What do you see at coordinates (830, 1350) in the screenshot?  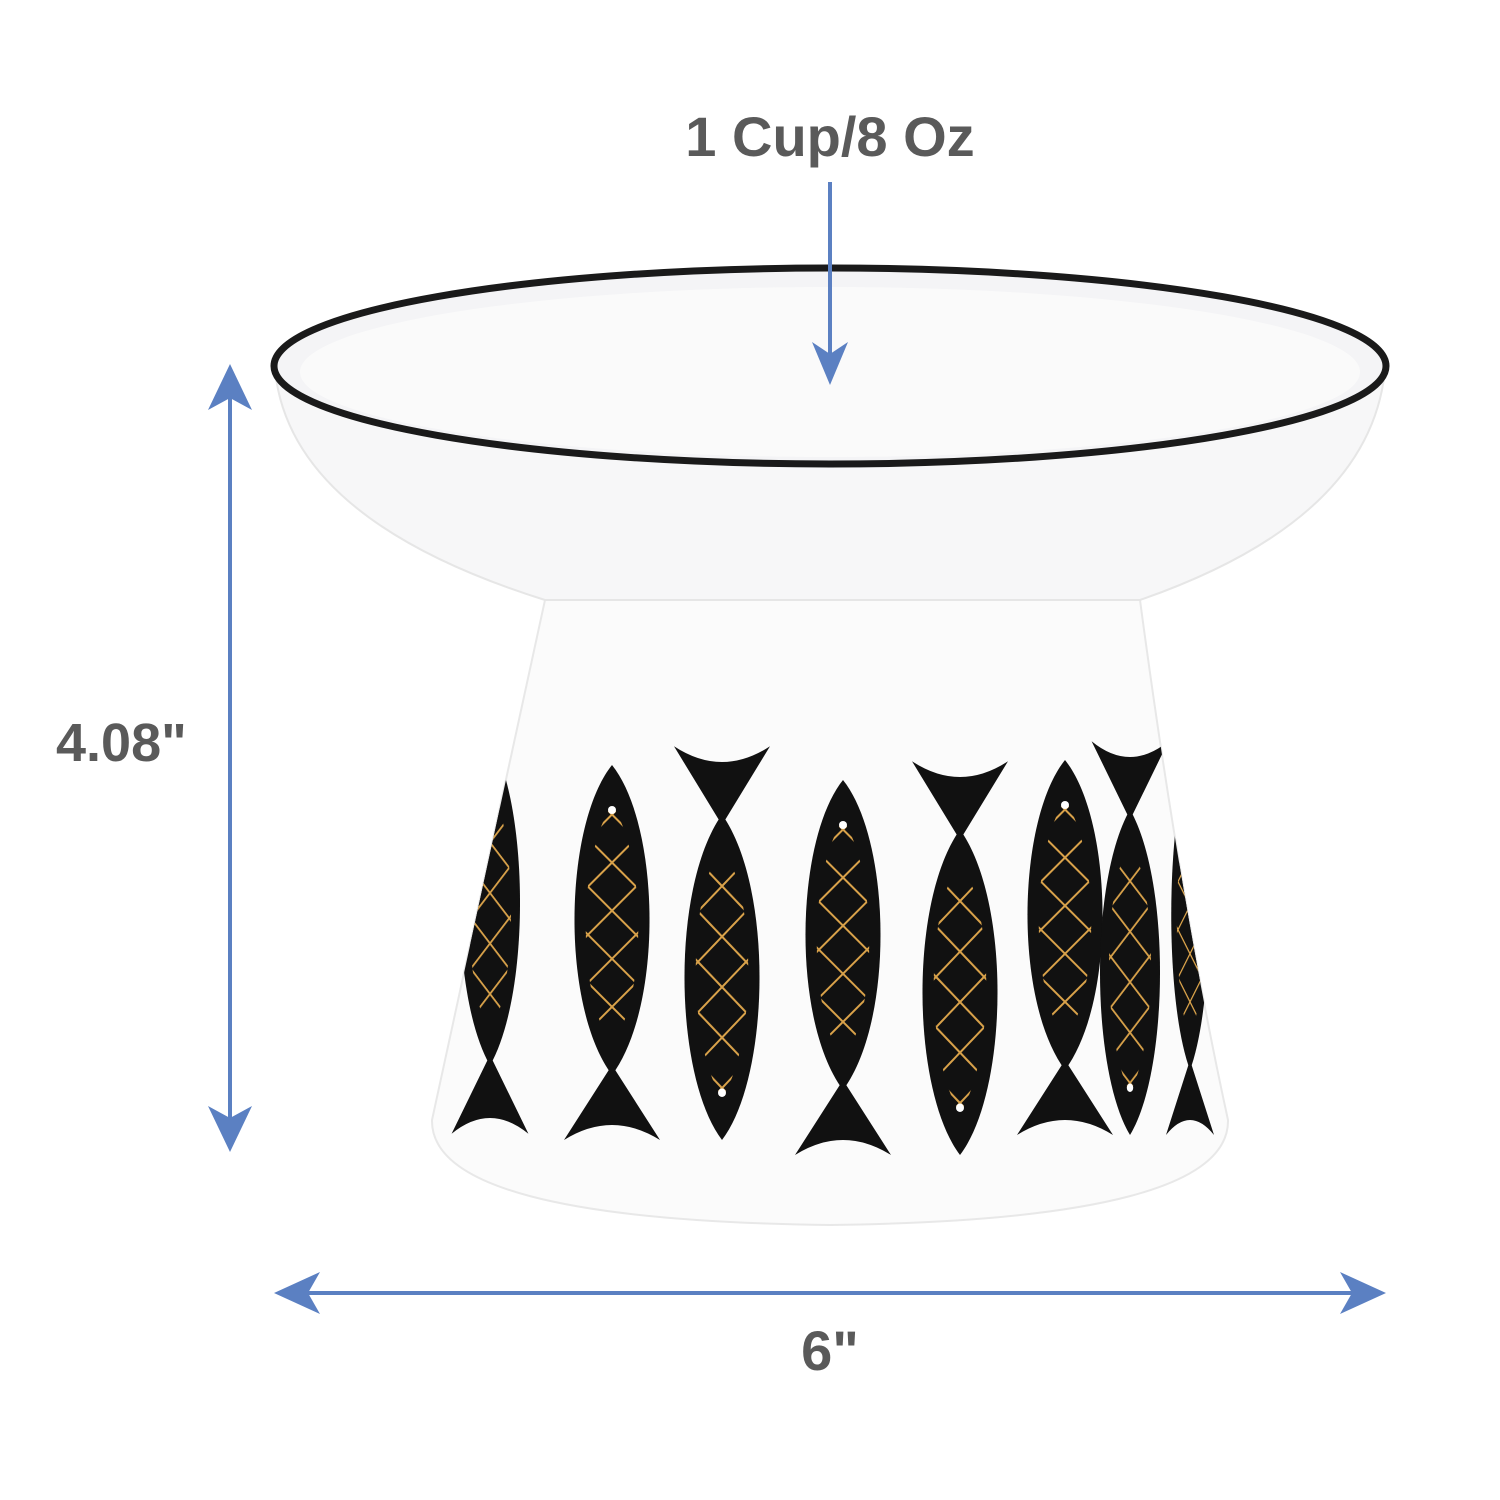 I see `width-label: 6"` at bounding box center [830, 1350].